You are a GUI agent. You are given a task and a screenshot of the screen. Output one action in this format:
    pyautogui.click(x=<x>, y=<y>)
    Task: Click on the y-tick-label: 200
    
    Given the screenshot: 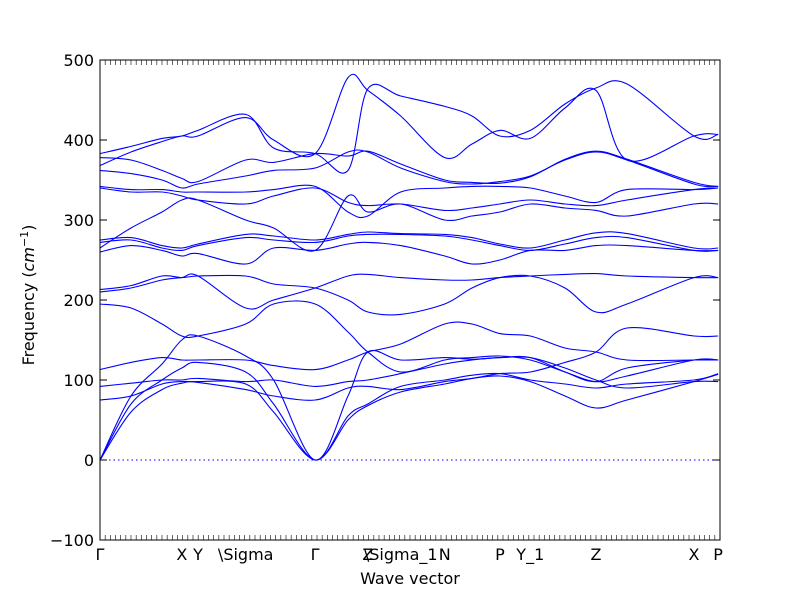 What is the action you would take?
    pyautogui.click(x=78, y=300)
    